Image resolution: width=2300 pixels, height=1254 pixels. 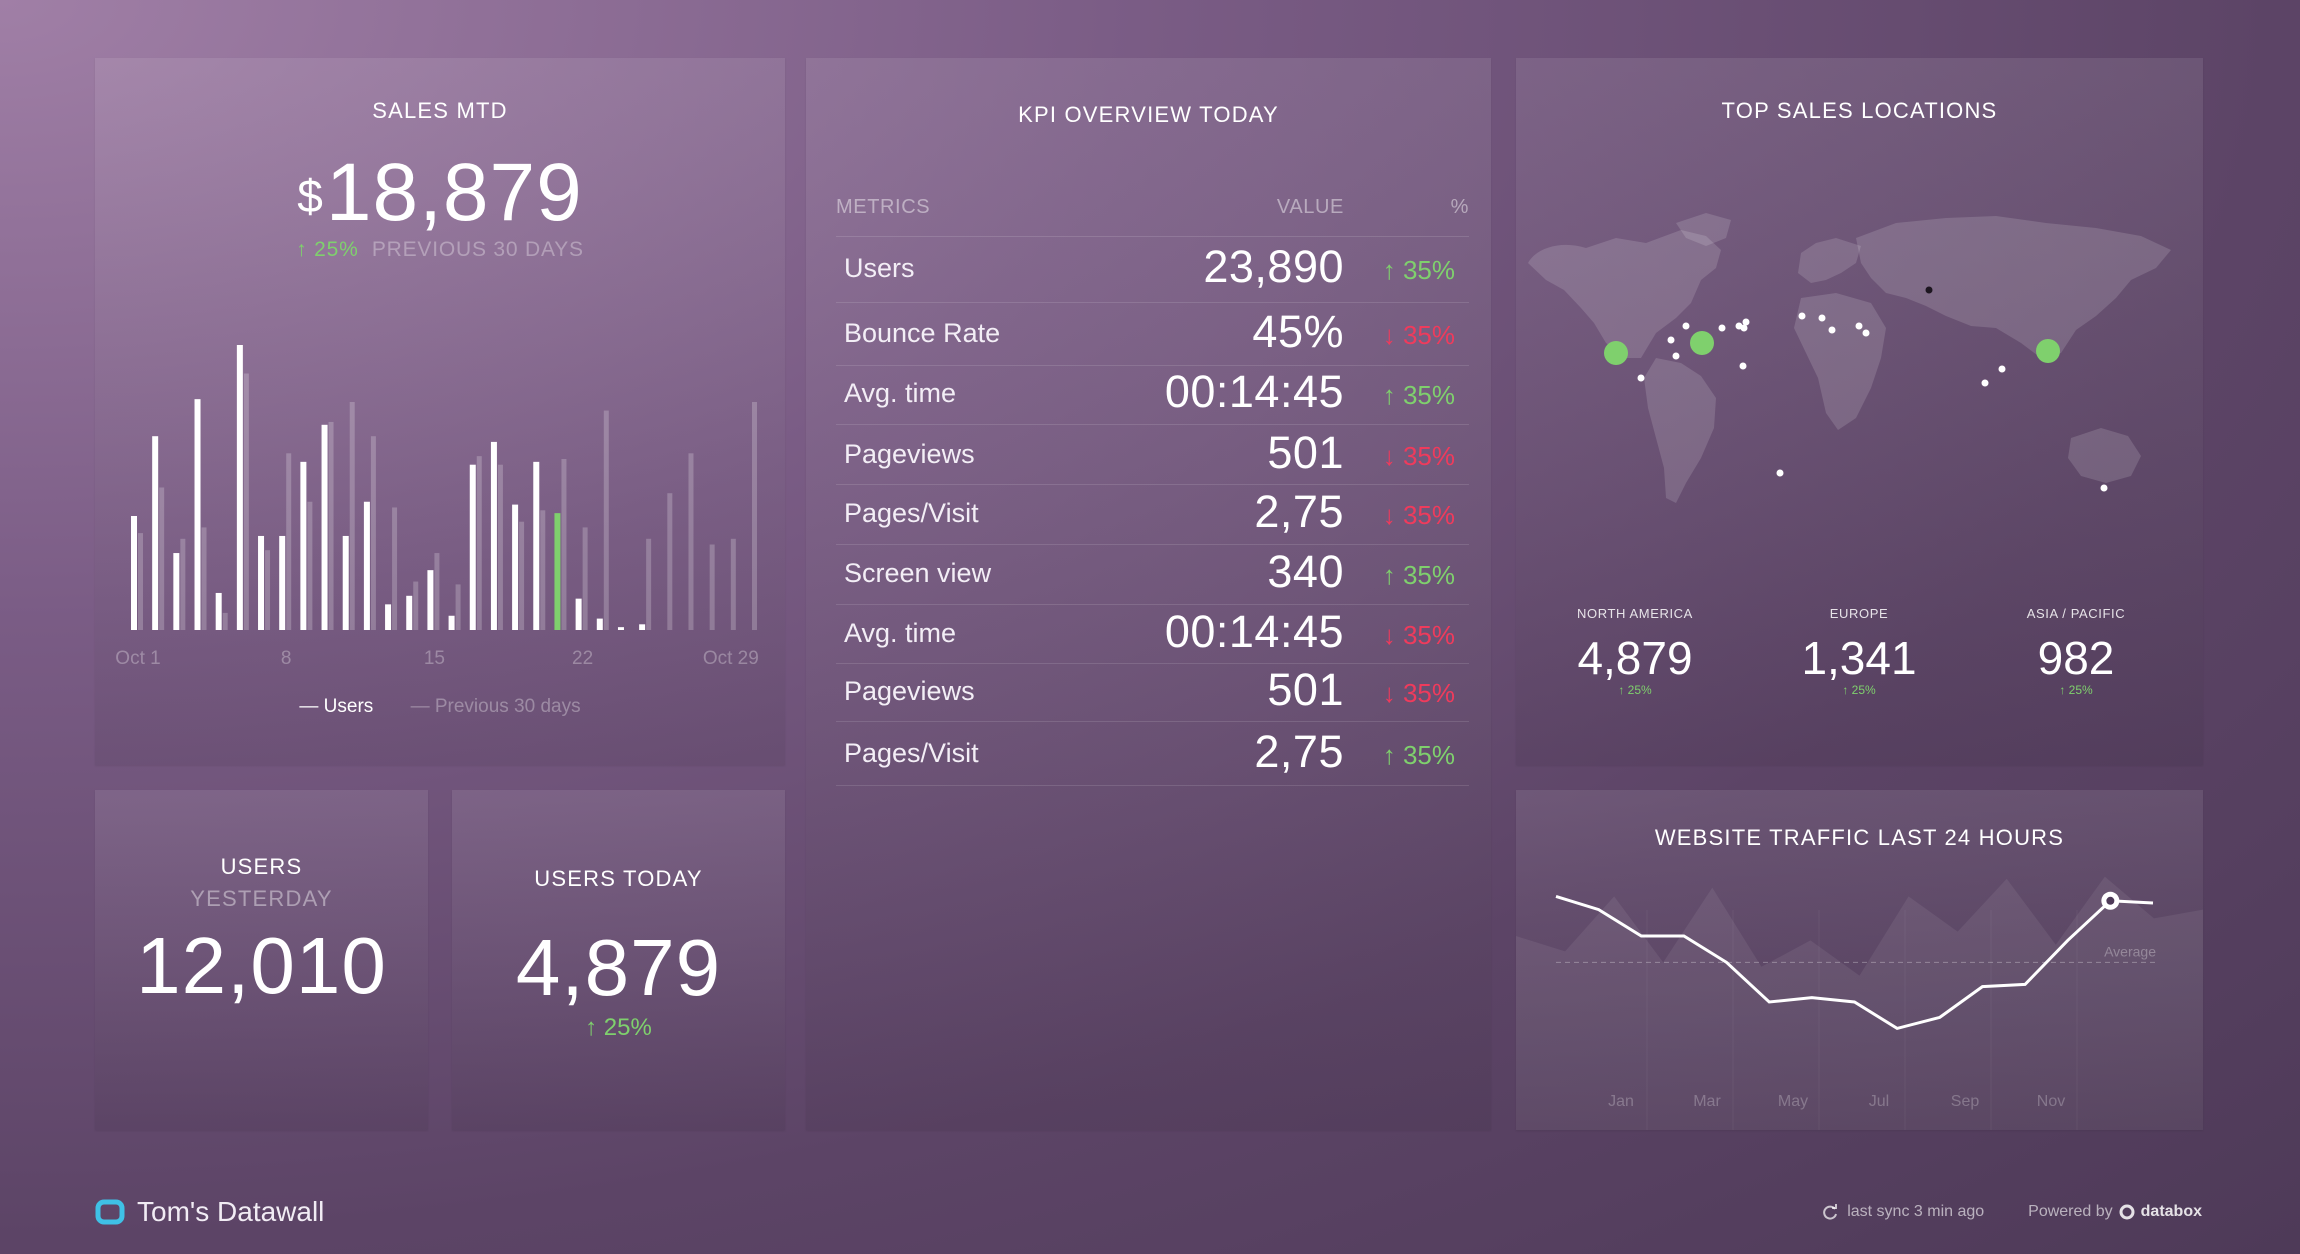 What do you see at coordinates (2110, 900) in the screenshot?
I see `current-point-center` at bounding box center [2110, 900].